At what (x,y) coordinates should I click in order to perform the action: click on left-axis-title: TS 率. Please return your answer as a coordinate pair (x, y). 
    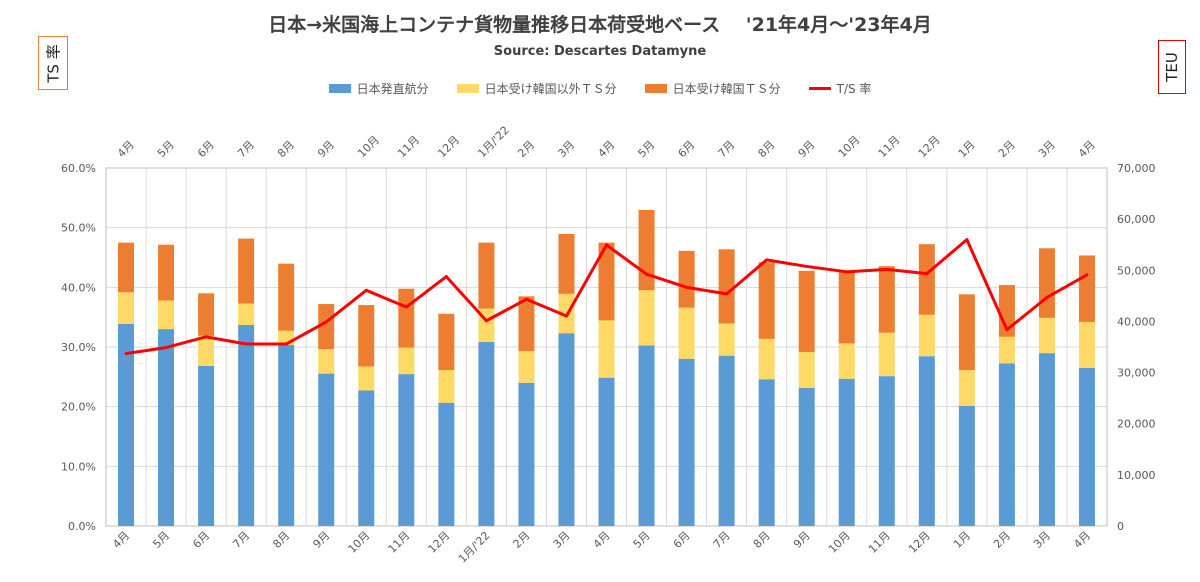
    Looking at the image, I should click on (53, 63).